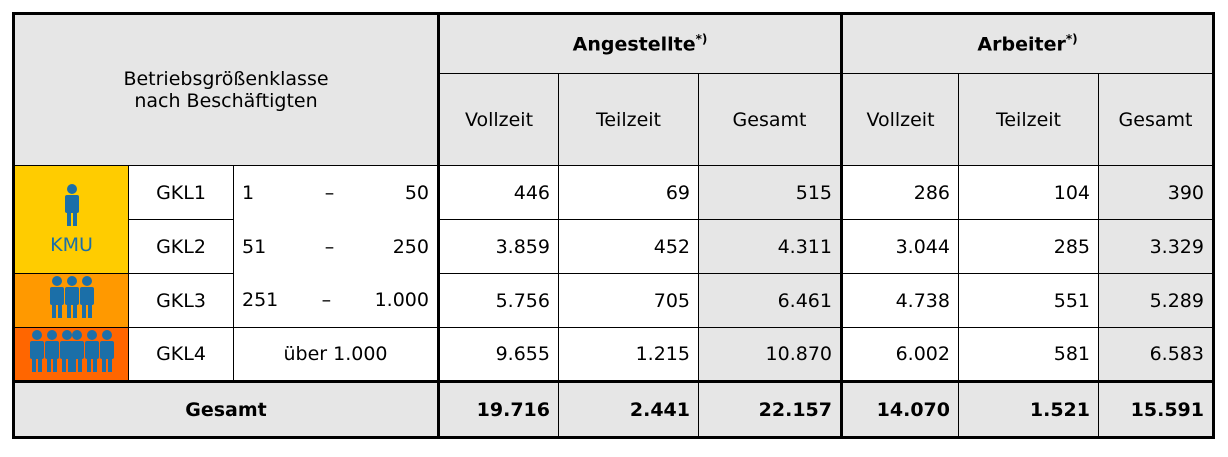 The height and width of the screenshot is (457, 1228). Describe the element at coordinates (628, 354) in the screenshot. I see `value-cell: 1.215` at that location.